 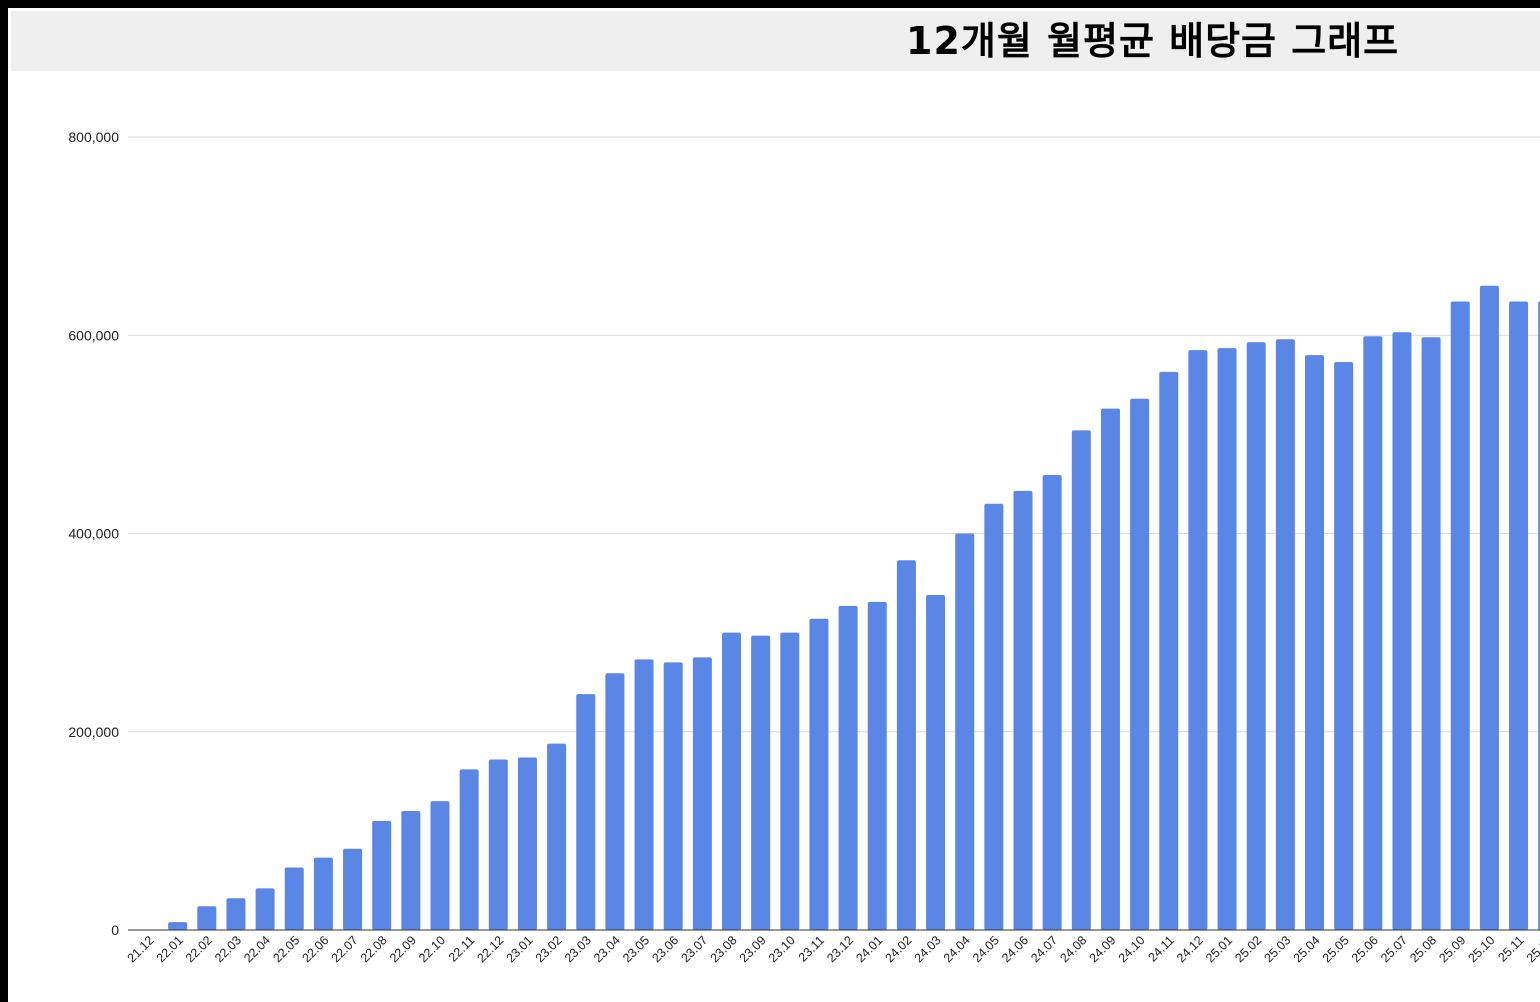 I want to click on x-tick-label: 22.12, so click(x=490, y=949).